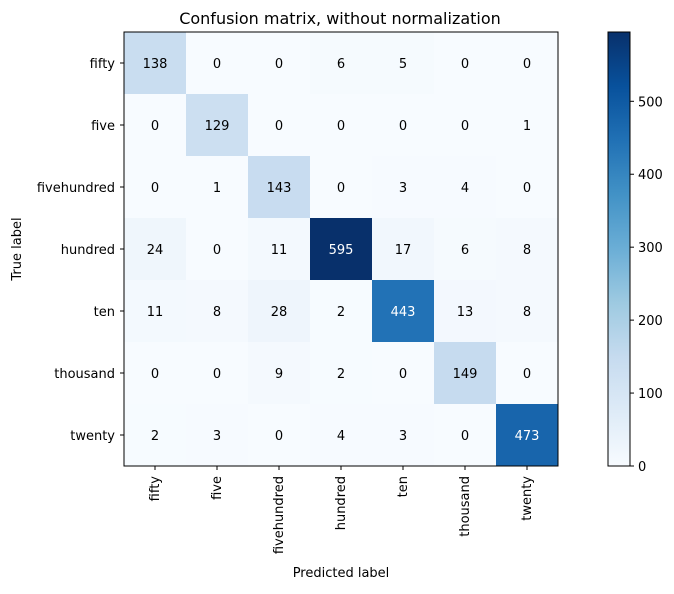 This screenshot has width=674, height=594. Describe the element at coordinates (642, 467) in the screenshot. I see `colorbar-tick-label: 0` at that location.